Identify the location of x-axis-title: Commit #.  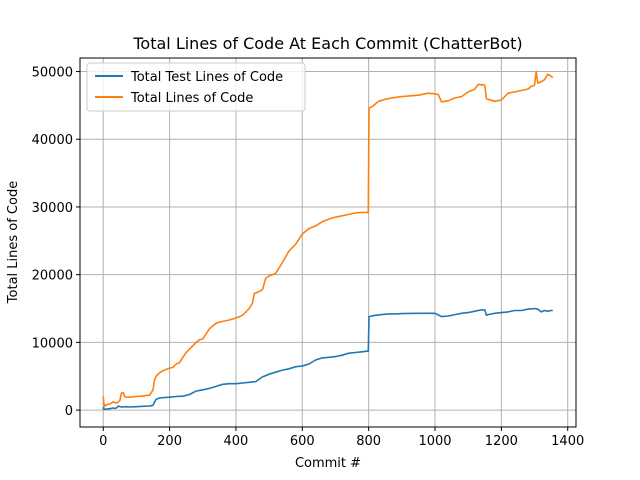
(328, 463).